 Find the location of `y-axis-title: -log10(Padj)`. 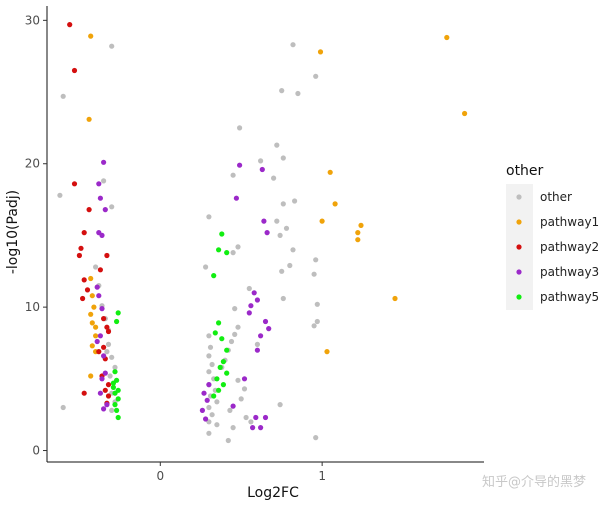

y-axis-title: -log10(Padj) is located at coordinates (13, 232).